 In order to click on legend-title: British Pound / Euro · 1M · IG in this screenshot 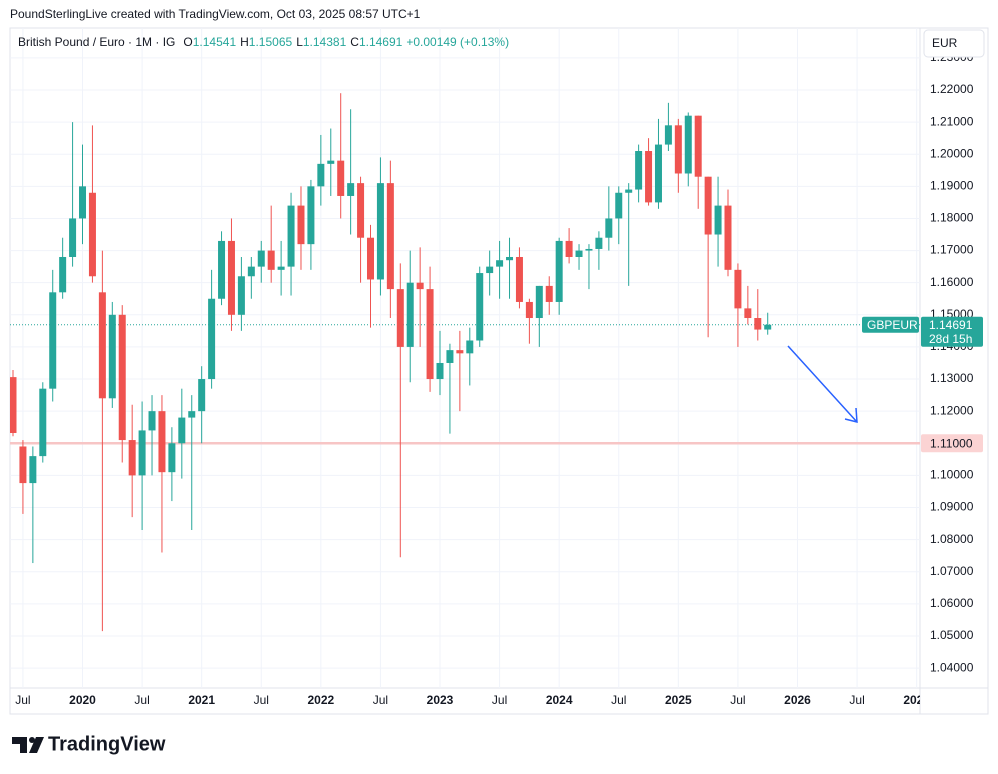, I will do `click(96, 42)`.